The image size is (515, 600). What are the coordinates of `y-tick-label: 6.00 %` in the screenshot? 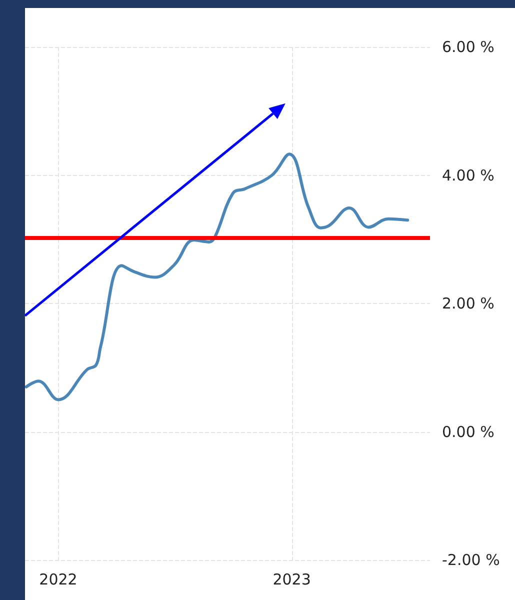 It's located at (468, 47).